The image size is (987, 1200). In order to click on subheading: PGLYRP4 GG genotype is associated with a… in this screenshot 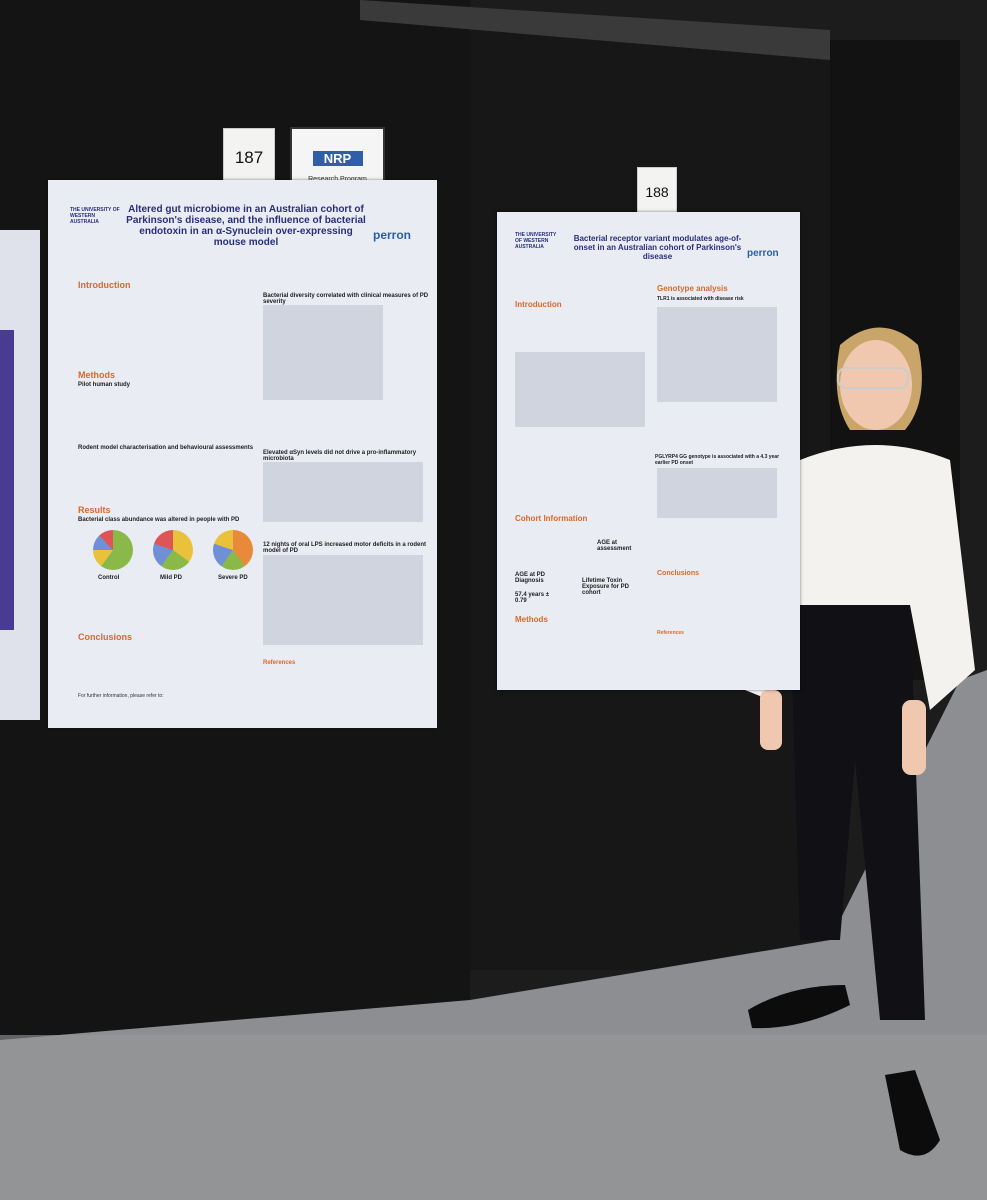, I will do `click(717, 460)`.